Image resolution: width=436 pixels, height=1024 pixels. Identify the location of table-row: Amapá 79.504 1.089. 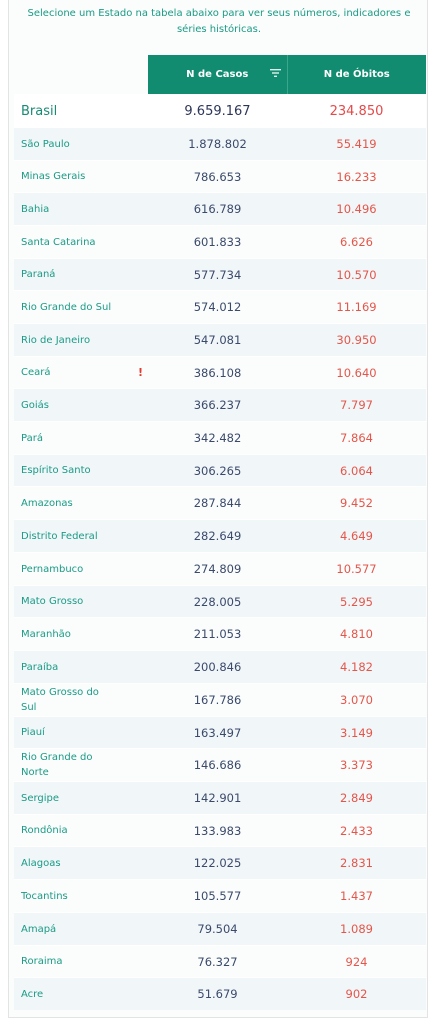
(220, 928).